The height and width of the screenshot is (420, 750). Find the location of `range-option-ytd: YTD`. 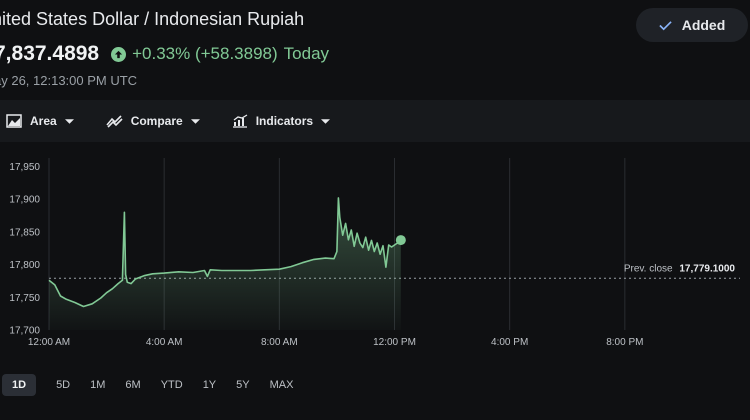

range-option-ytd: YTD is located at coordinates (171, 385).